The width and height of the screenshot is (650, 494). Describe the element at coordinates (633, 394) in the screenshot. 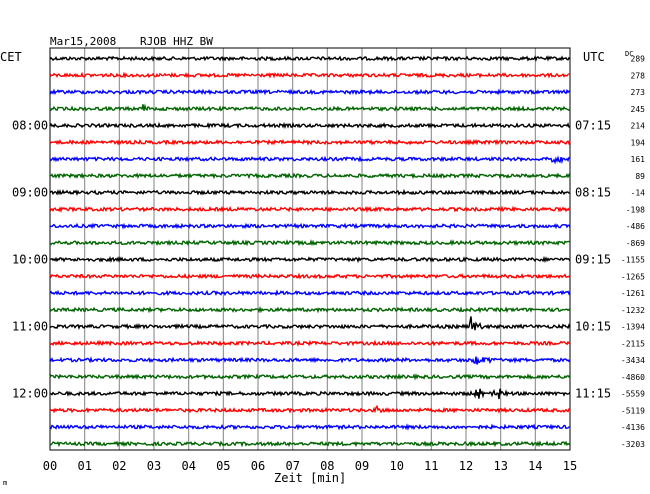

I see `dc-offset-label: -5559` at that location.